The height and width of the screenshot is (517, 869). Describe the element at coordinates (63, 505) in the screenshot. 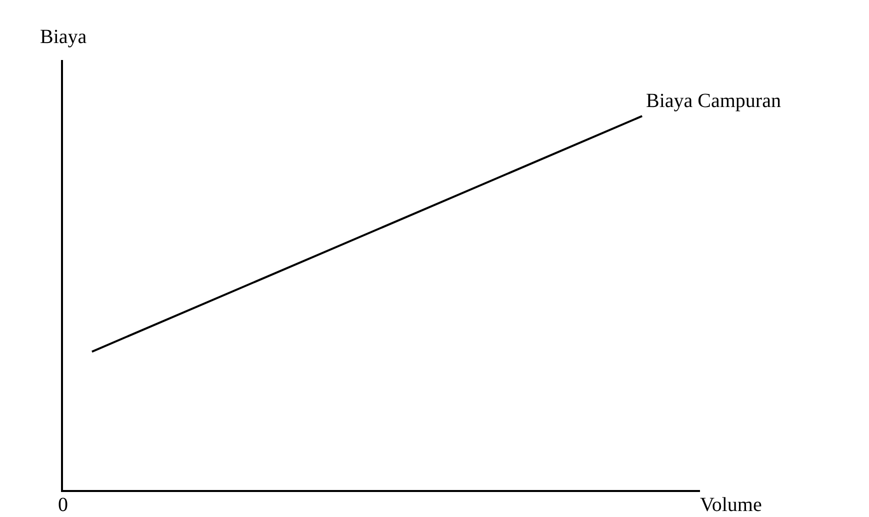

I see `text: 0` at that location.